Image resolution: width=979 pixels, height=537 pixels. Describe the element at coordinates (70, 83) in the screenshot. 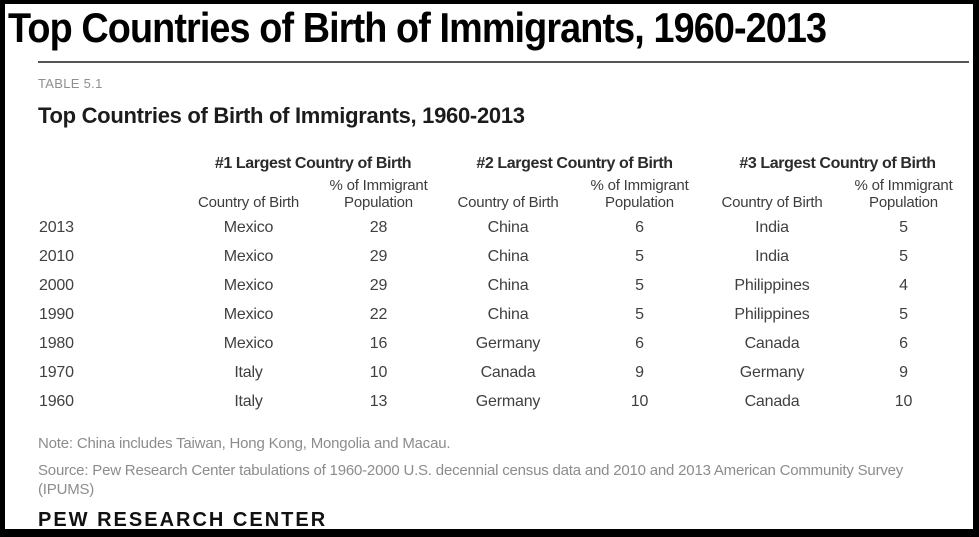

I see `table-number-label: TABLE 5.1` at that location.